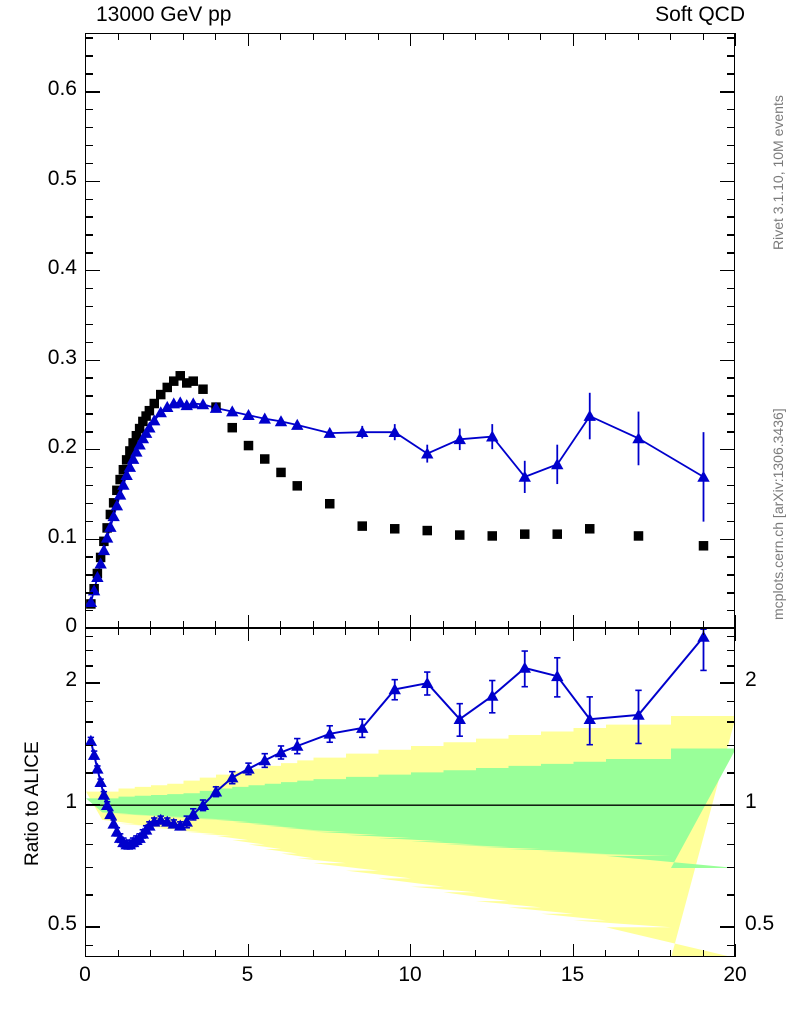 Image resolution: width=786 pixels, height=1024 pixels. I want to click on x-tick-label: 20, so click(735, 974).